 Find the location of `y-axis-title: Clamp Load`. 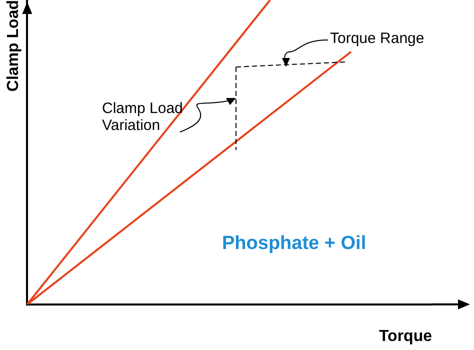

y-axis-title: Clamp Load is located at coordinates (13, 46).